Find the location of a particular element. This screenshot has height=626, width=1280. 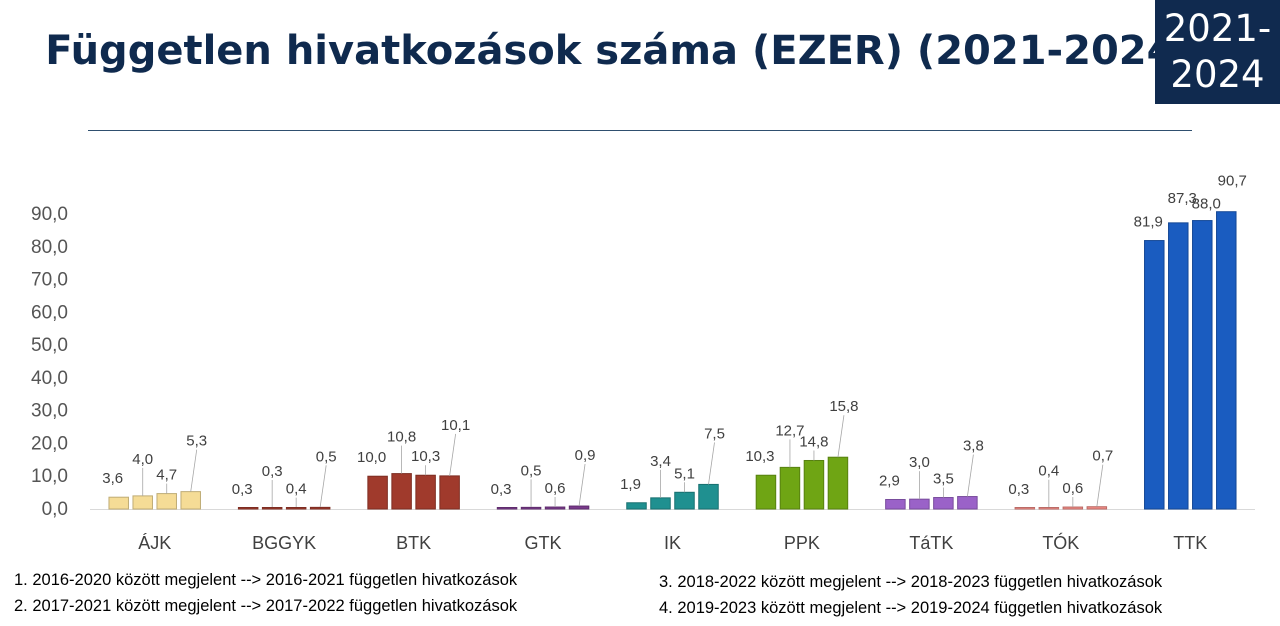

data-label: 10,8 is located at coordinates (401, 437).